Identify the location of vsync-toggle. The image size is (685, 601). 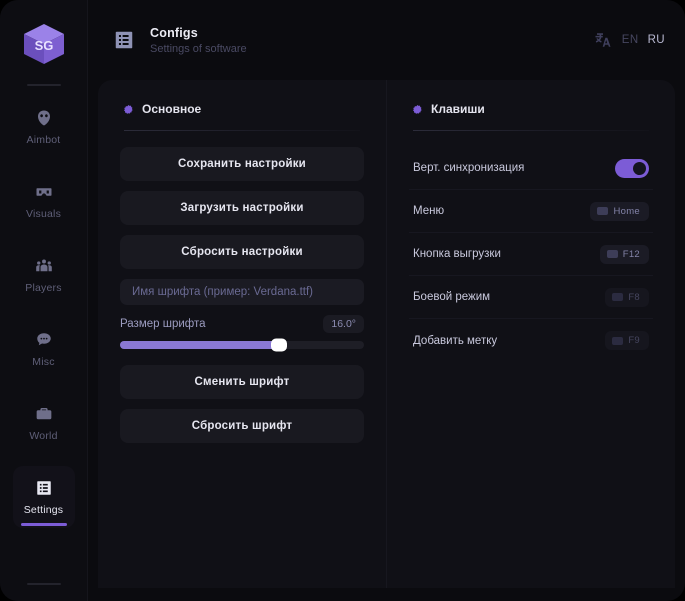
(632, 168).